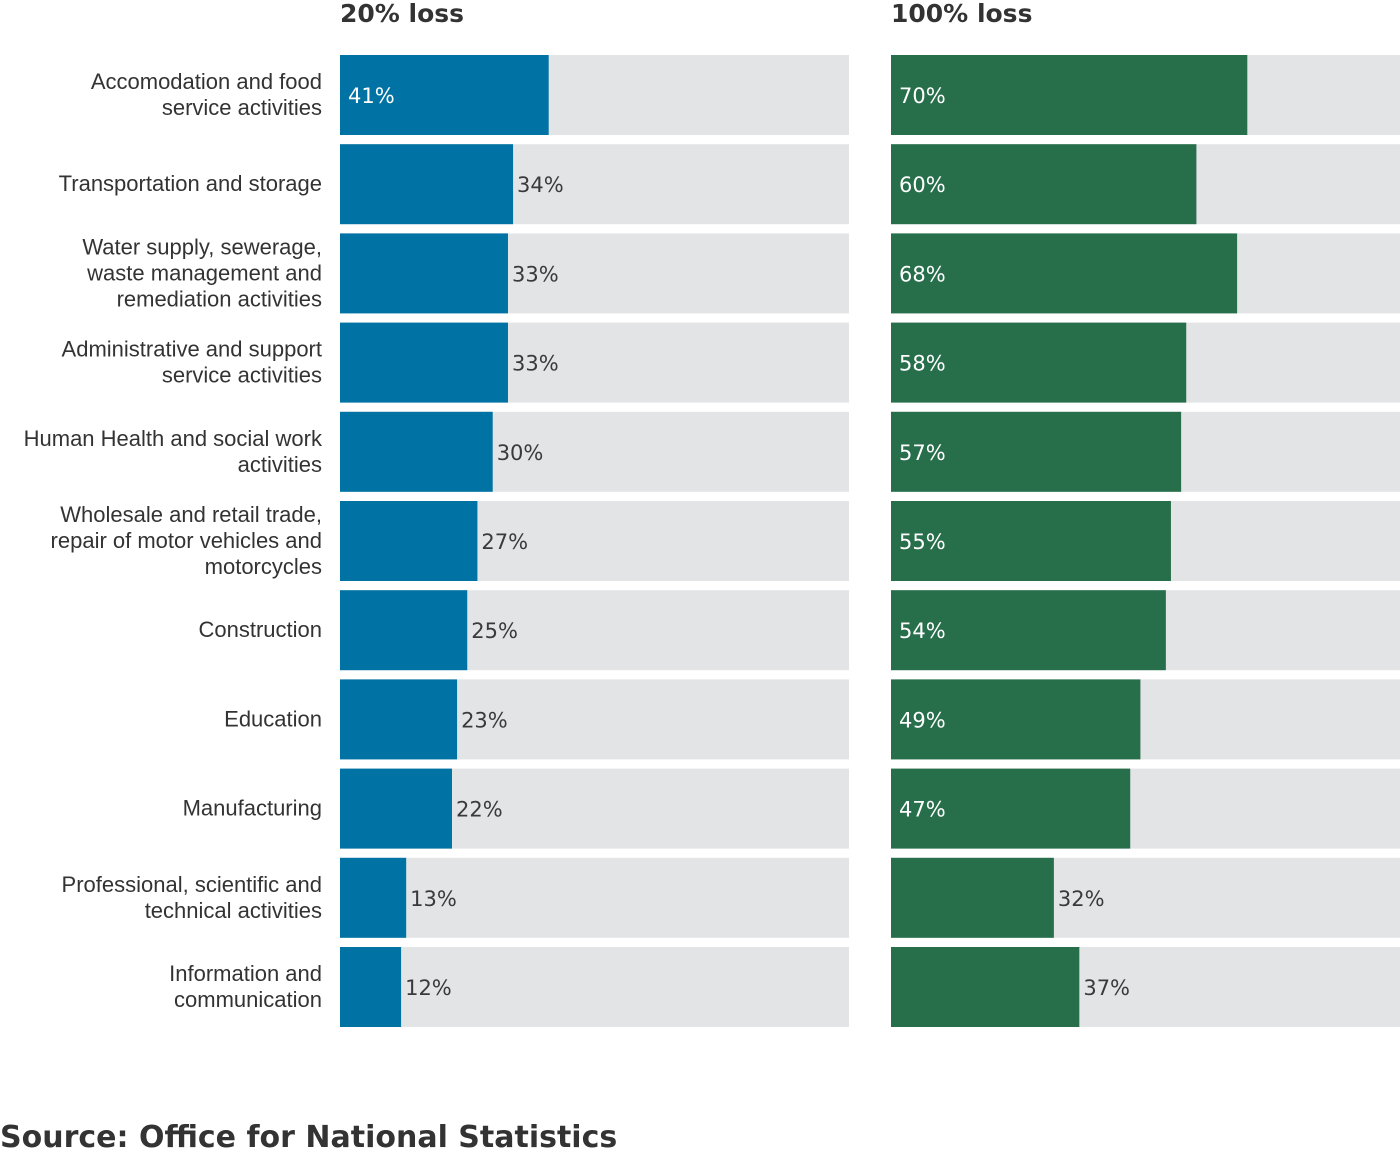 Image resolution: width=1400 pixels, height=1155 pixels. What do you see at coordinates (494, 631) in the screenshot?
I see `bar-value-label: 25%` at bounding box center [494, 631].